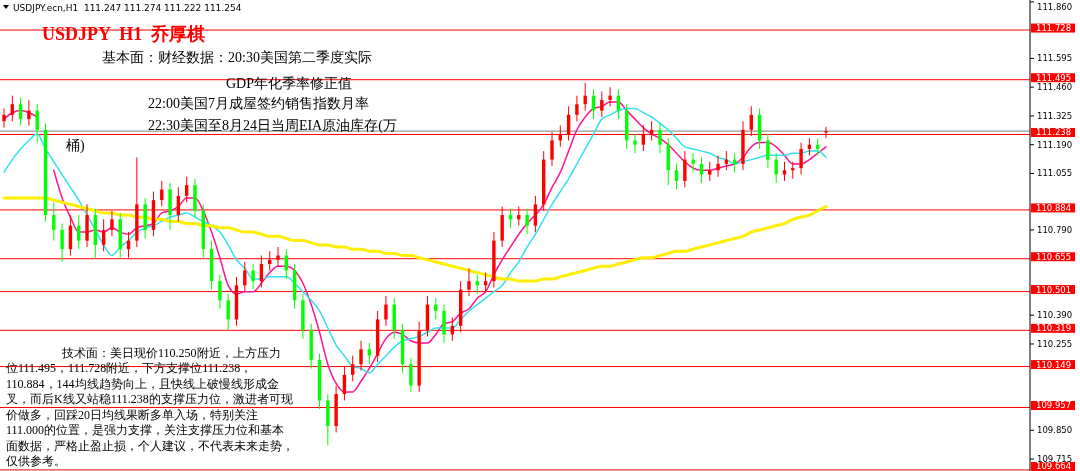 The image size is (1080, 471). Describe the element at coordinates (1054, 28) in the screenshot. I see `ref-line-label: 111.728` at that location.